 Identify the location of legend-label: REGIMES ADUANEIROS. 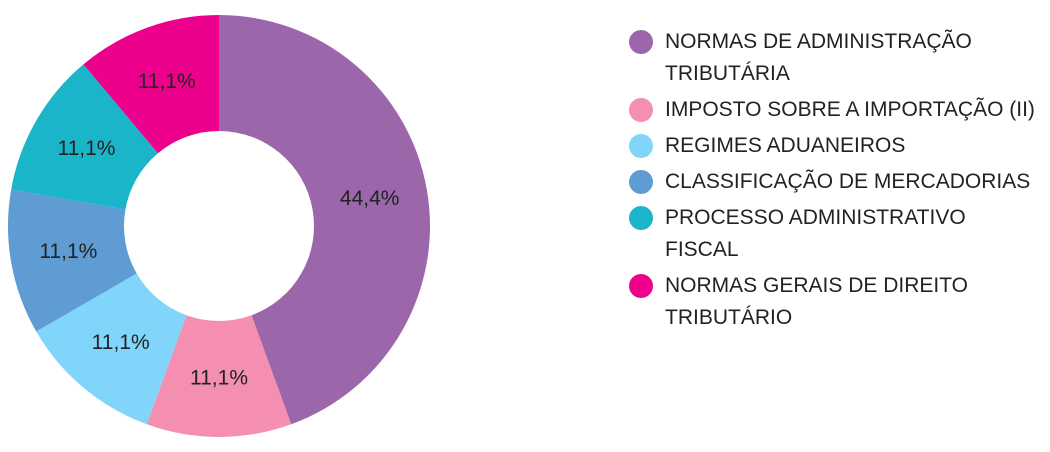
(785, 145).